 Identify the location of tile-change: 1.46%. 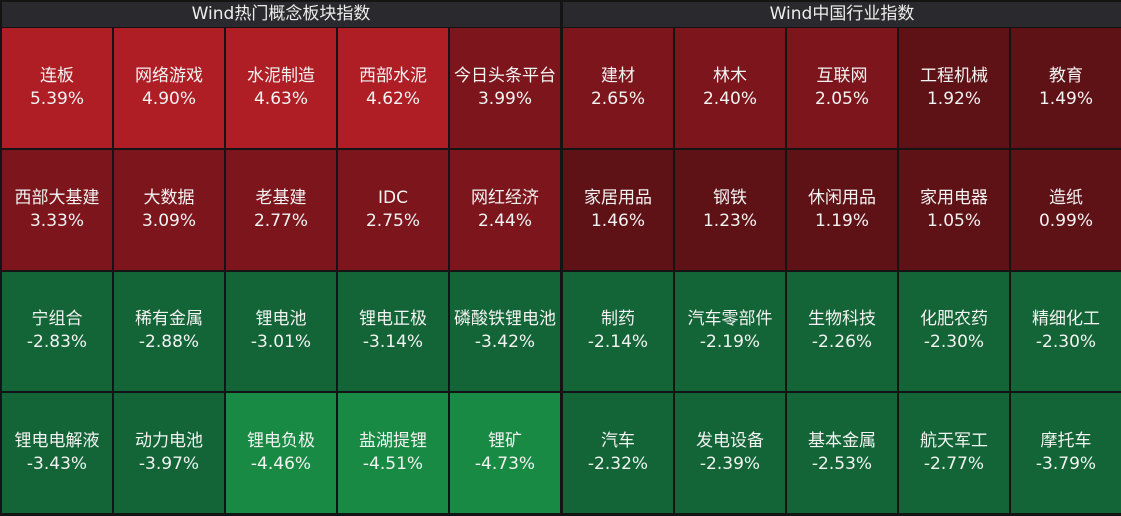
(617, 220).